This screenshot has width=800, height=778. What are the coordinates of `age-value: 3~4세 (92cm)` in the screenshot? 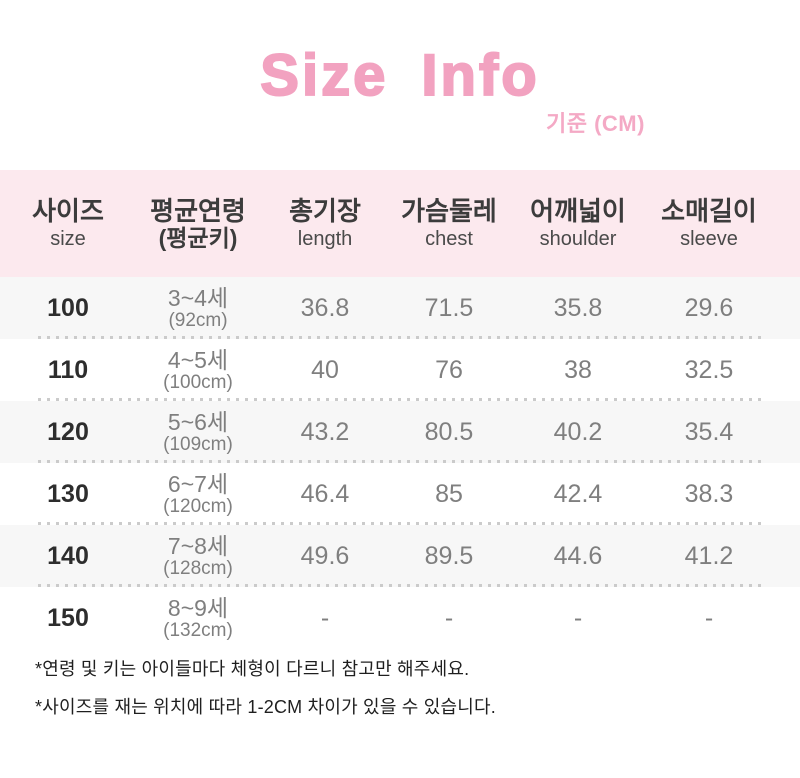 It's located at (198, 307).